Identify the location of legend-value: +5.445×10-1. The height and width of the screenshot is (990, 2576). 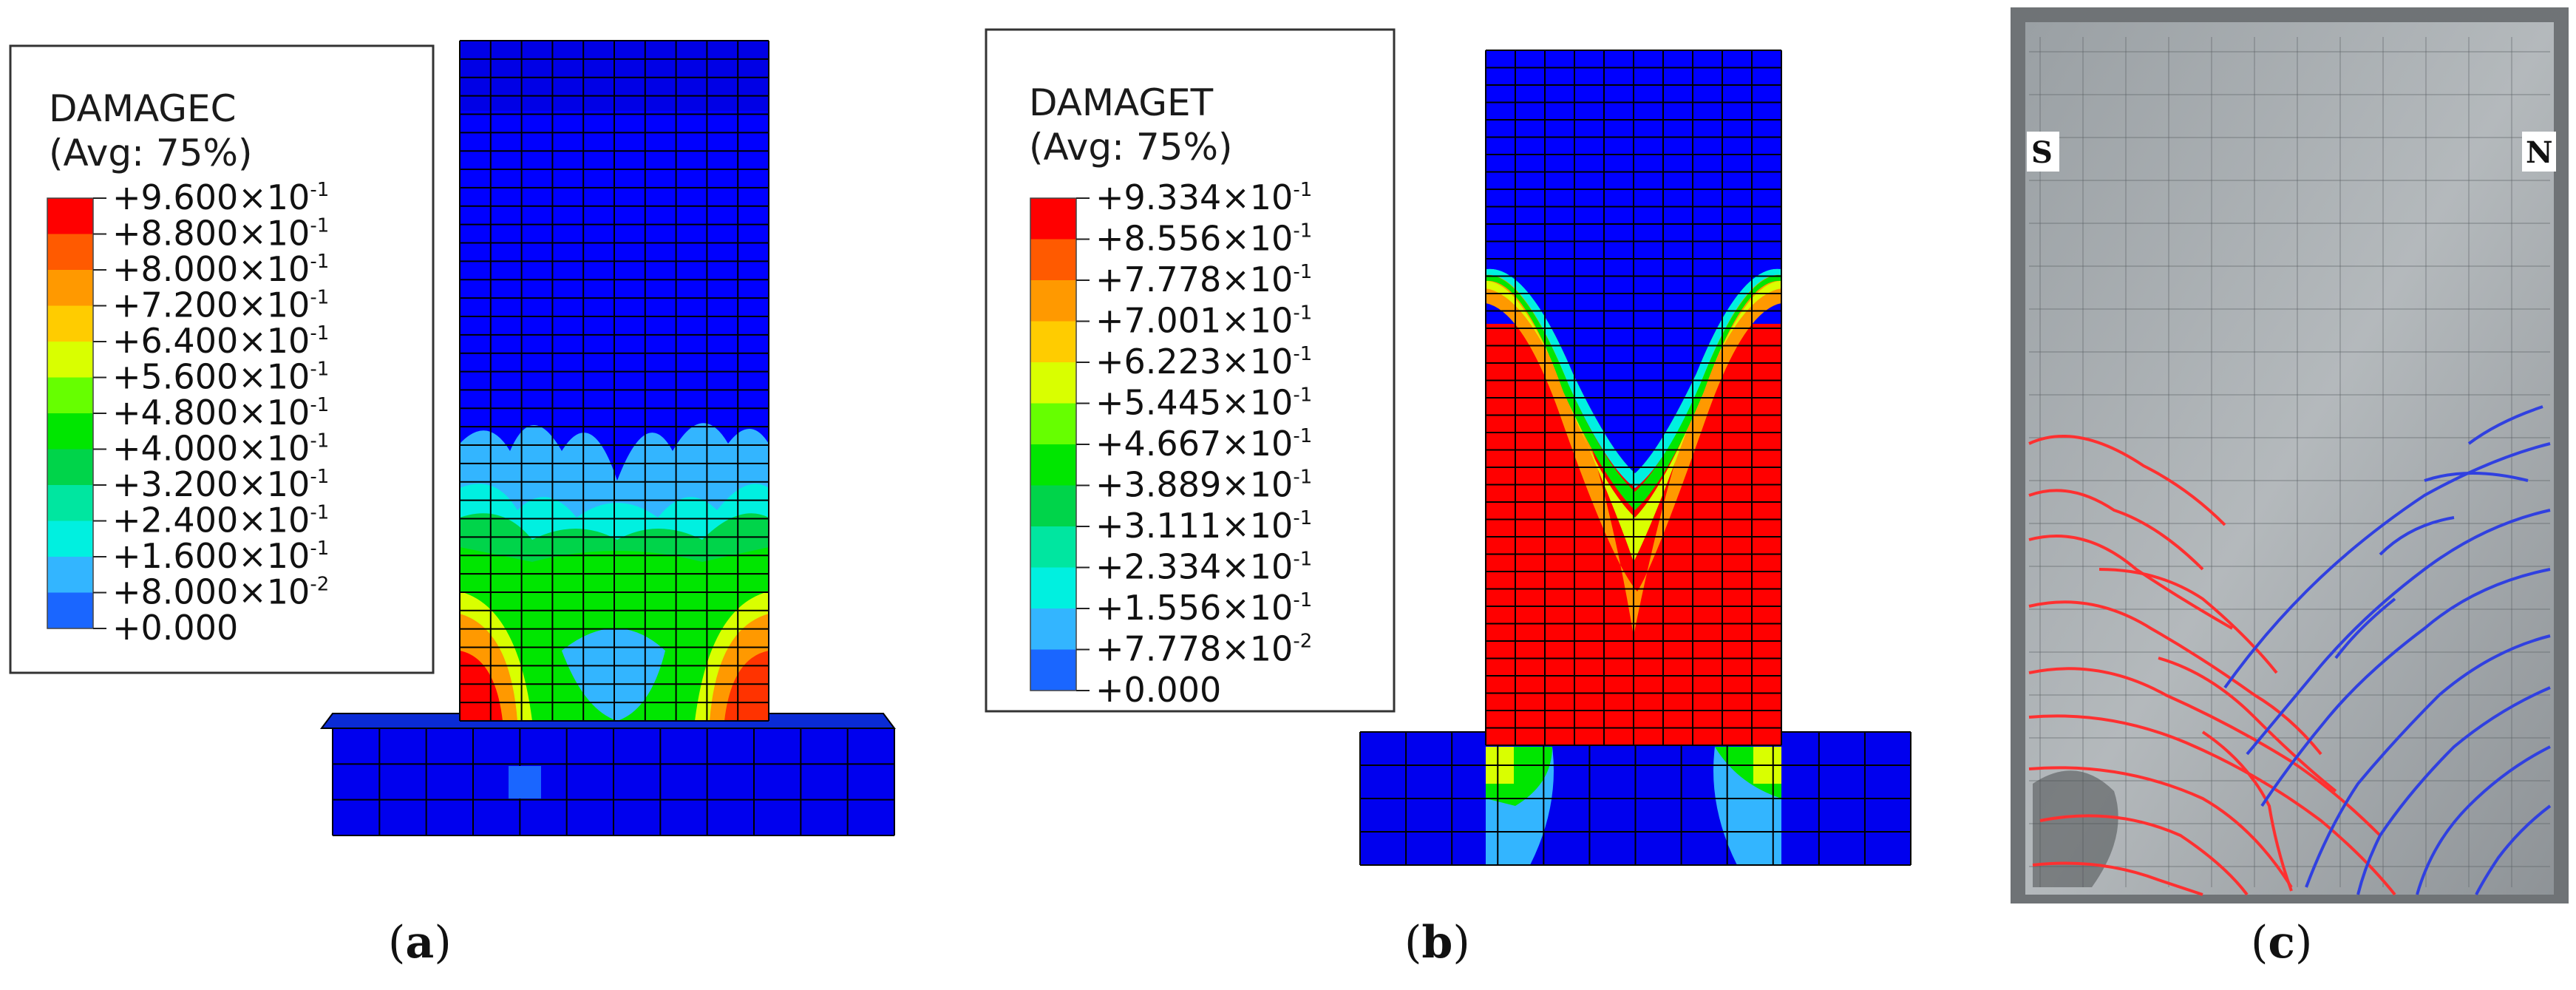
(1203, 403).